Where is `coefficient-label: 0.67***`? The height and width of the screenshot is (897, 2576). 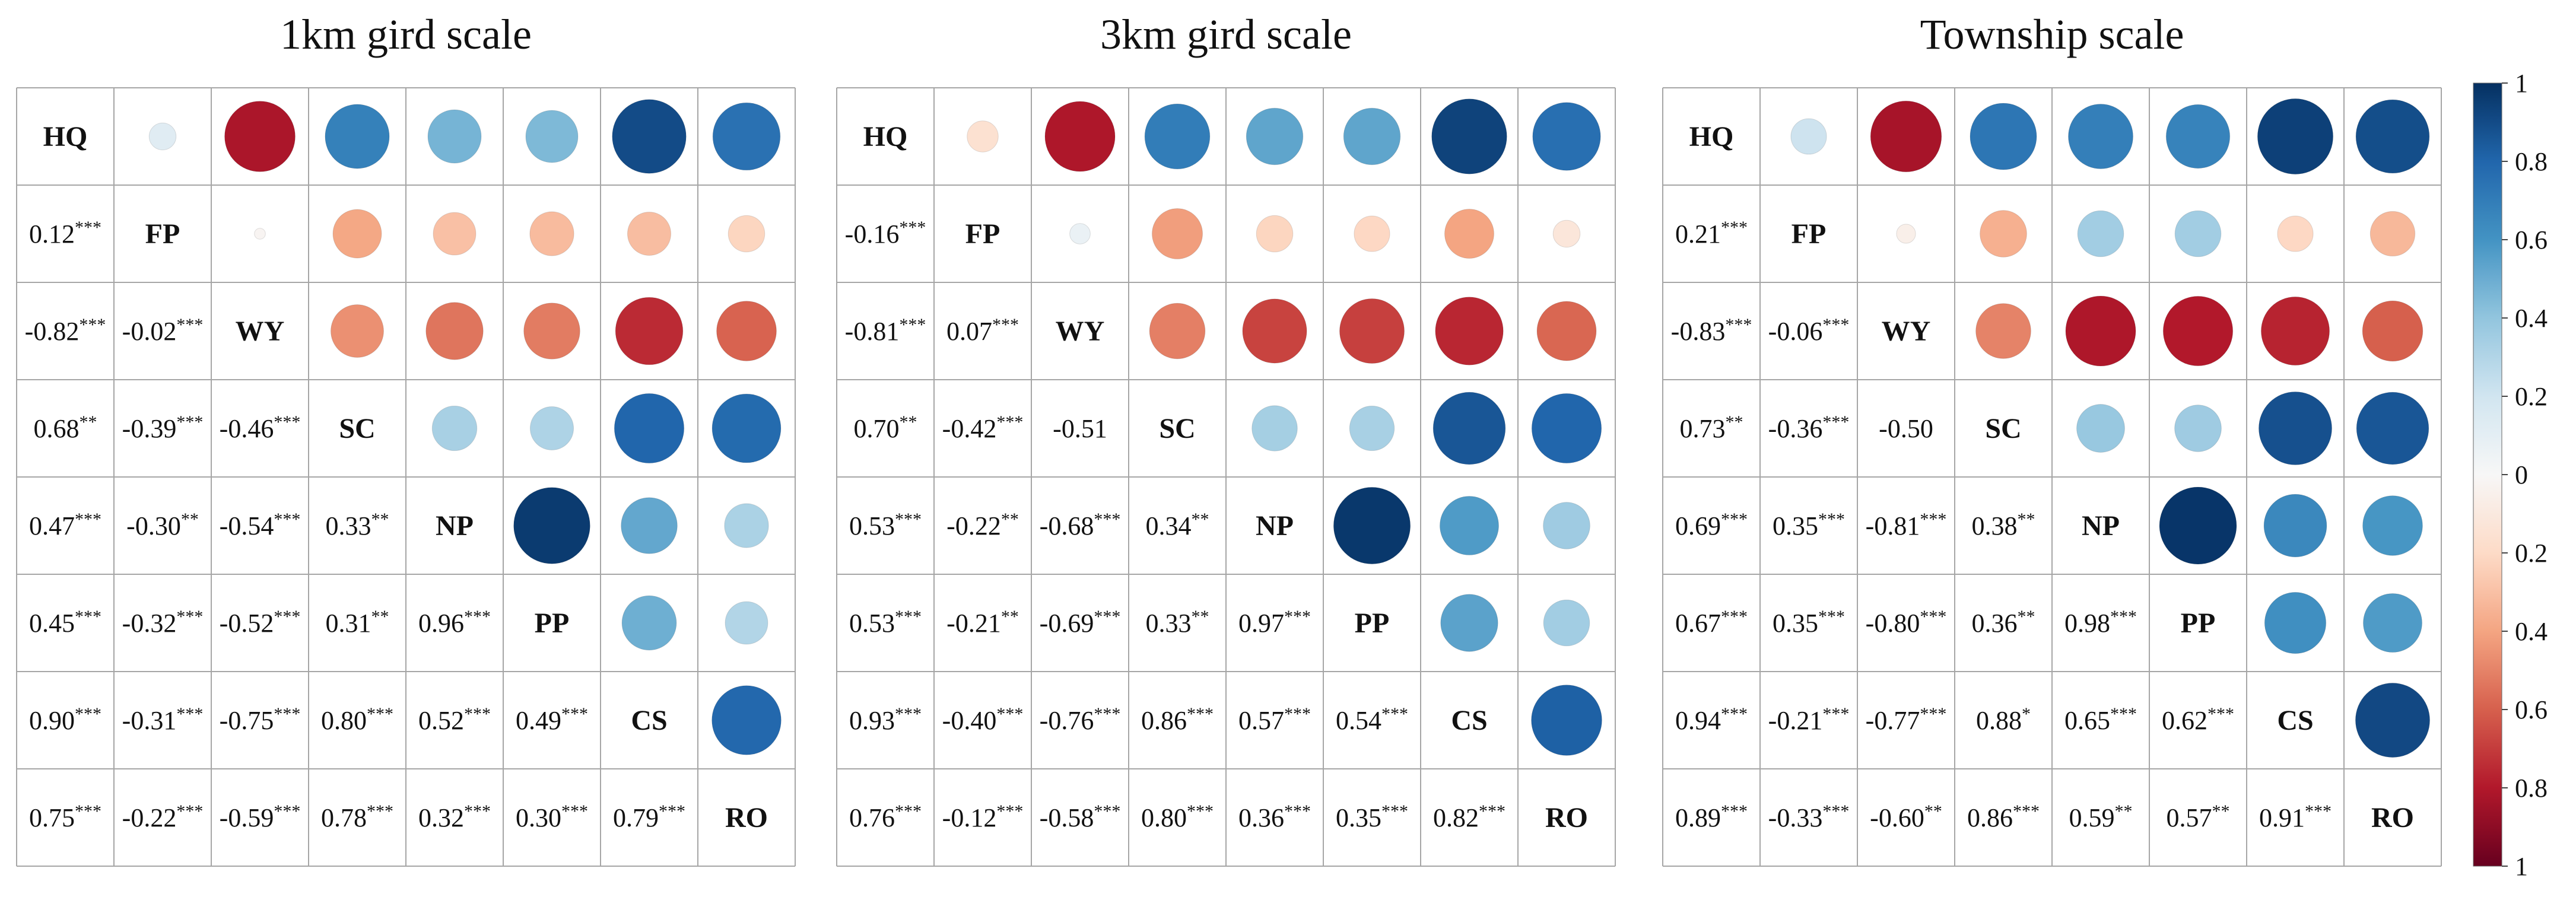 coefficient-label: 0.67*** is located at coordinates (1712, 622).